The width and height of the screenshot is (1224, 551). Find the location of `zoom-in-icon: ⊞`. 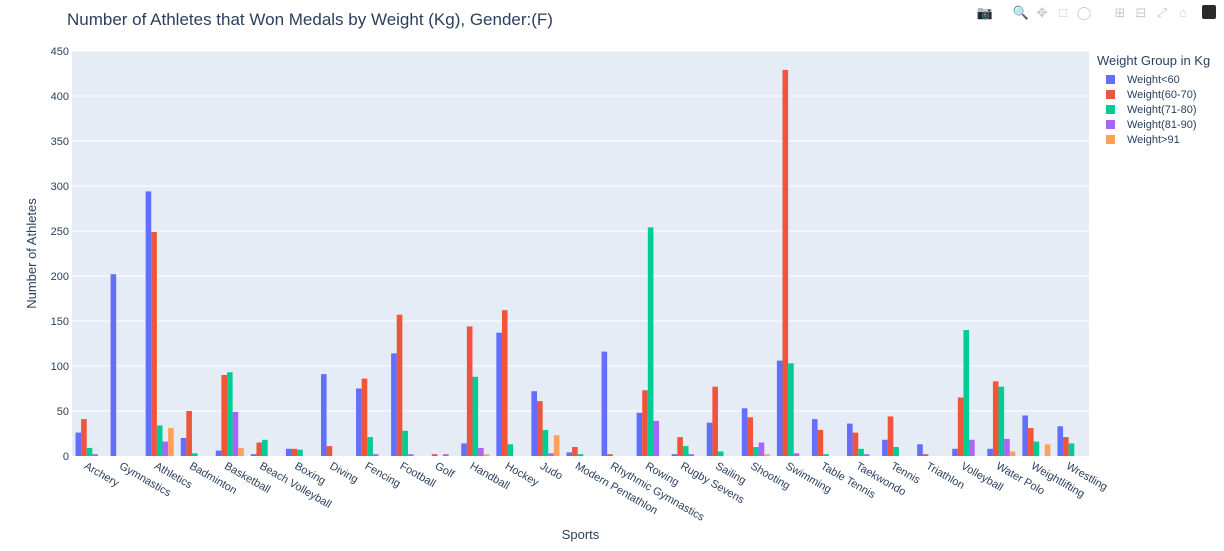

zoom-in-icon: ⊞ is located at coordinates (1120, 12).